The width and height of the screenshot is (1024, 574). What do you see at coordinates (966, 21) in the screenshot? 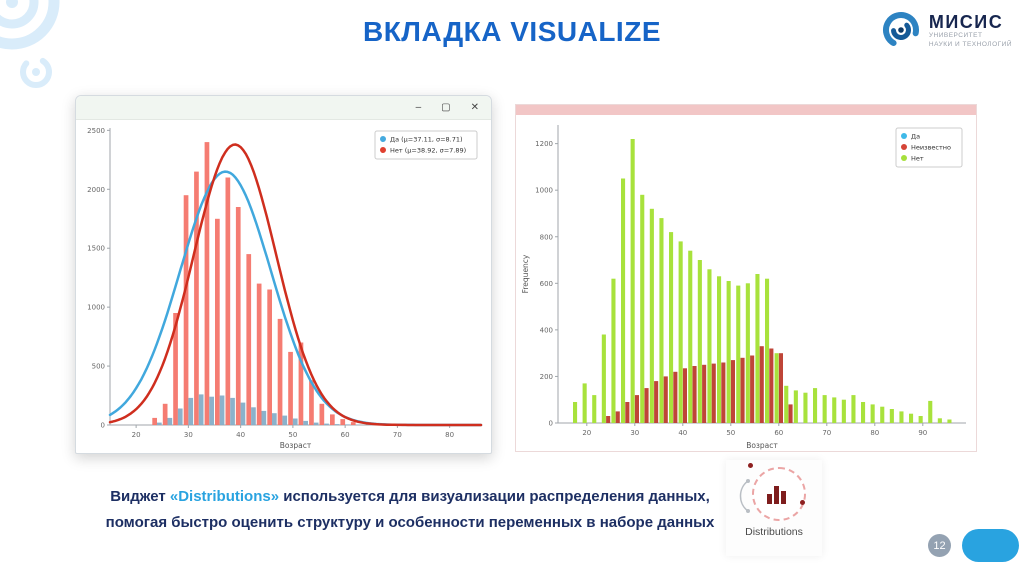
I see `logo-name: МИСИС` at bounding box center [966, 21].